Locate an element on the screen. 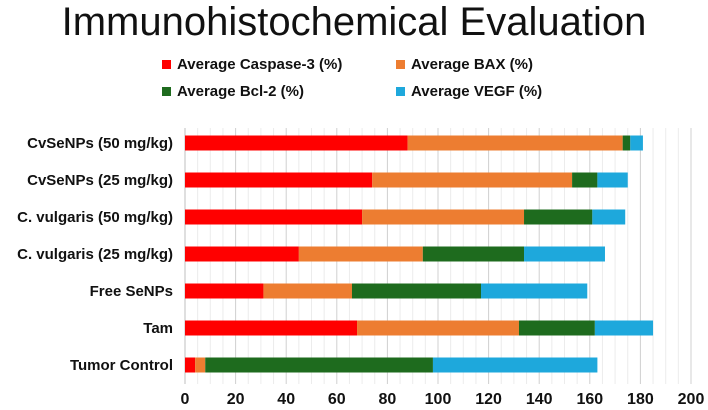  chart-title: Immunohistochemical Evaluation is located at coordinates (354, 22).